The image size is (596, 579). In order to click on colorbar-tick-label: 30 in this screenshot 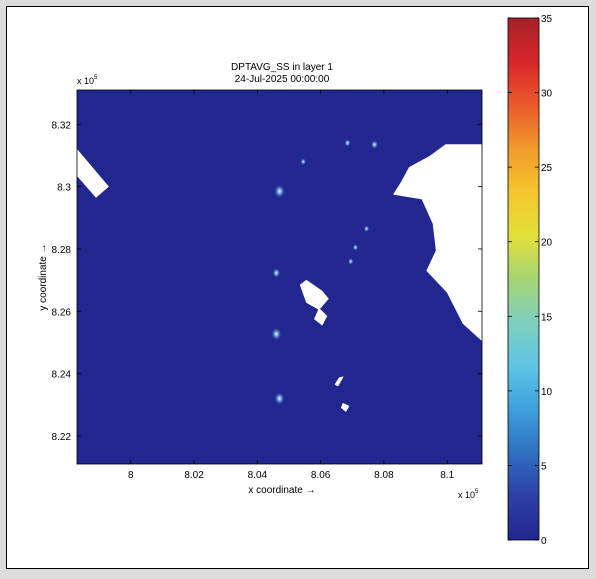, I will do `click(547, 94)`.